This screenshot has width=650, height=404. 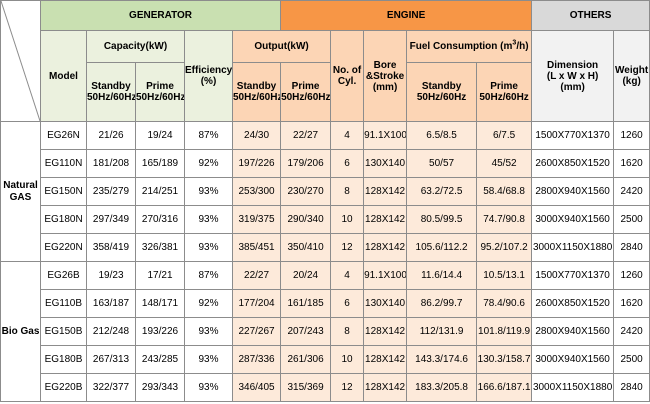 What do you see at coordinates (256, 275) in the screenshot?
I see `output-standby-cell: 22/27` at bounding box center [256, 275].